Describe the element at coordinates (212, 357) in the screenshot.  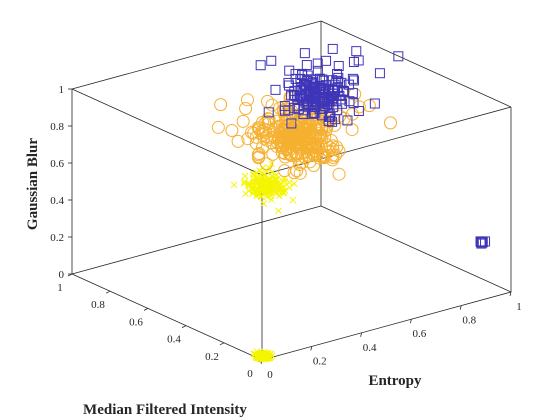
I see `y-tick-label: 0.2` at that location.